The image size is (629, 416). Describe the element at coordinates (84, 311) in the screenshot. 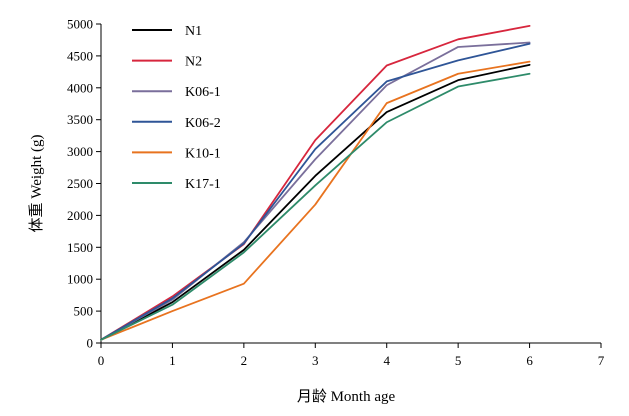

I see `y-tick-label: 500` at that location.